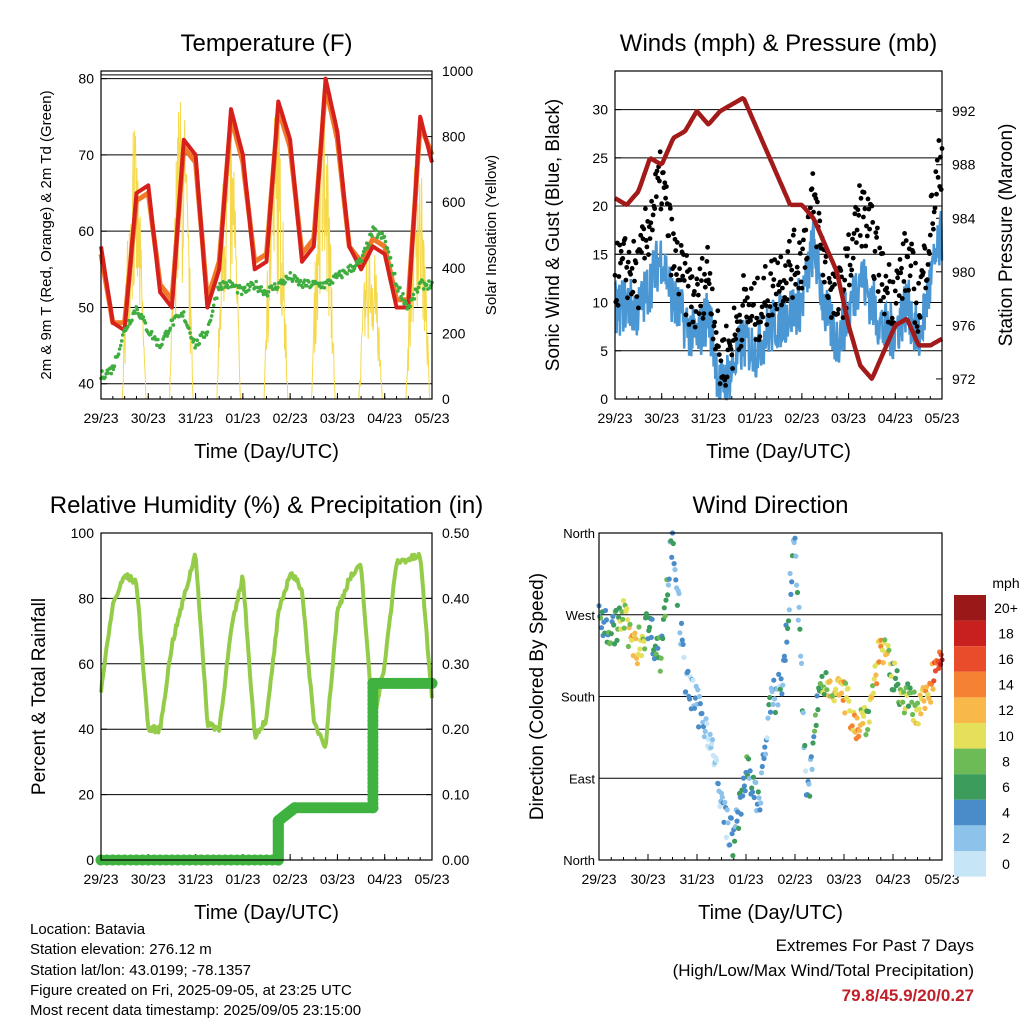  I want to click on winds-x-tick-label: 29/23, so click(614, 418).